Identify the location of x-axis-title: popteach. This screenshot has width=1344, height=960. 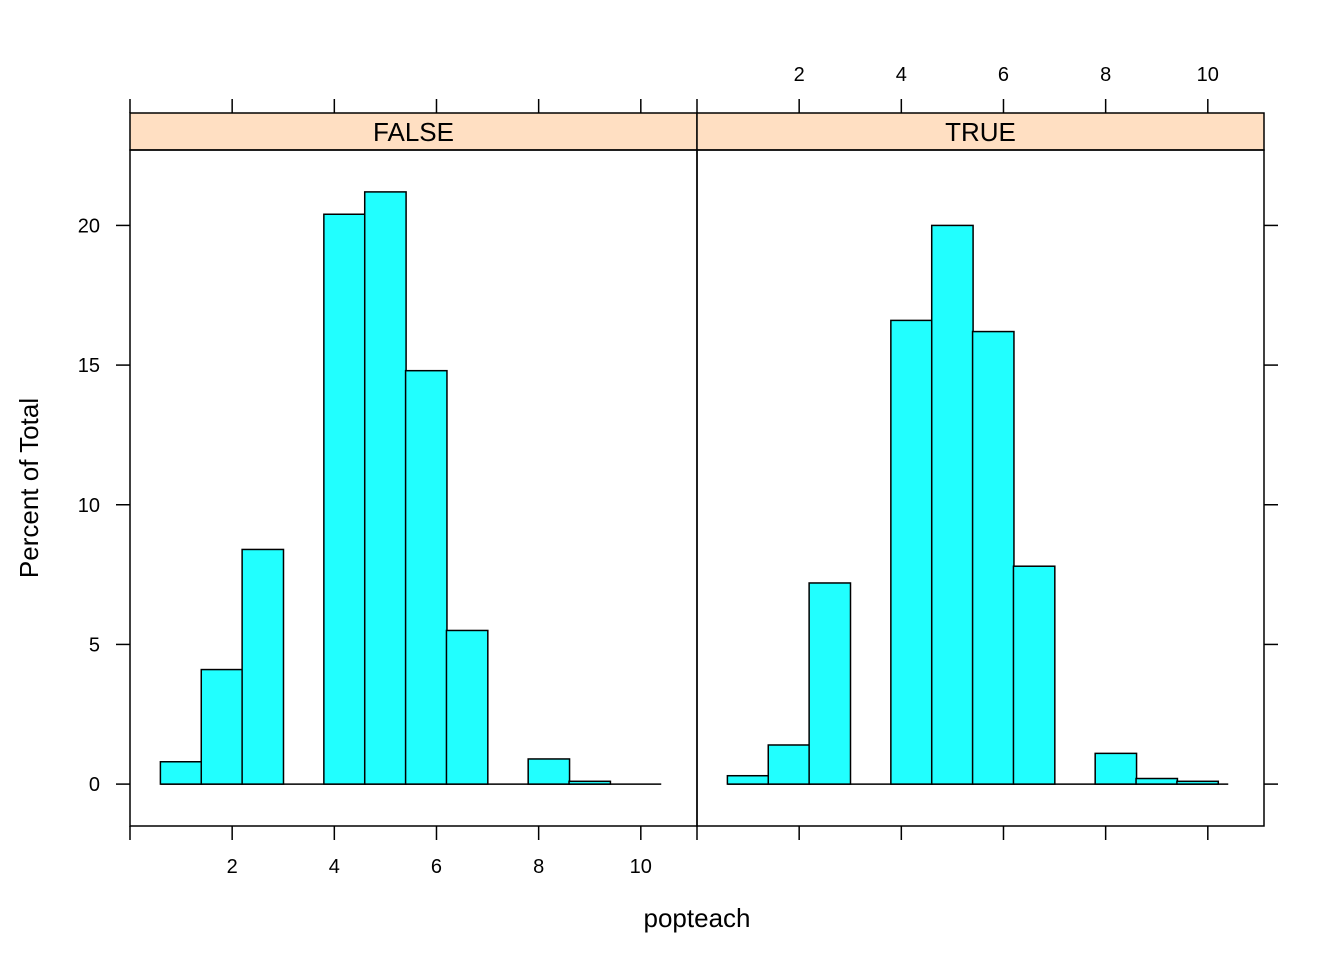
(697, 918).